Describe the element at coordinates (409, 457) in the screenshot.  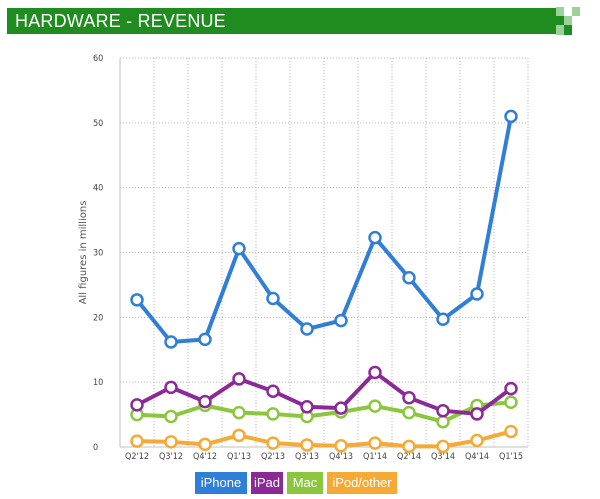
I see `x-tick-label: Q2'14` at that location.